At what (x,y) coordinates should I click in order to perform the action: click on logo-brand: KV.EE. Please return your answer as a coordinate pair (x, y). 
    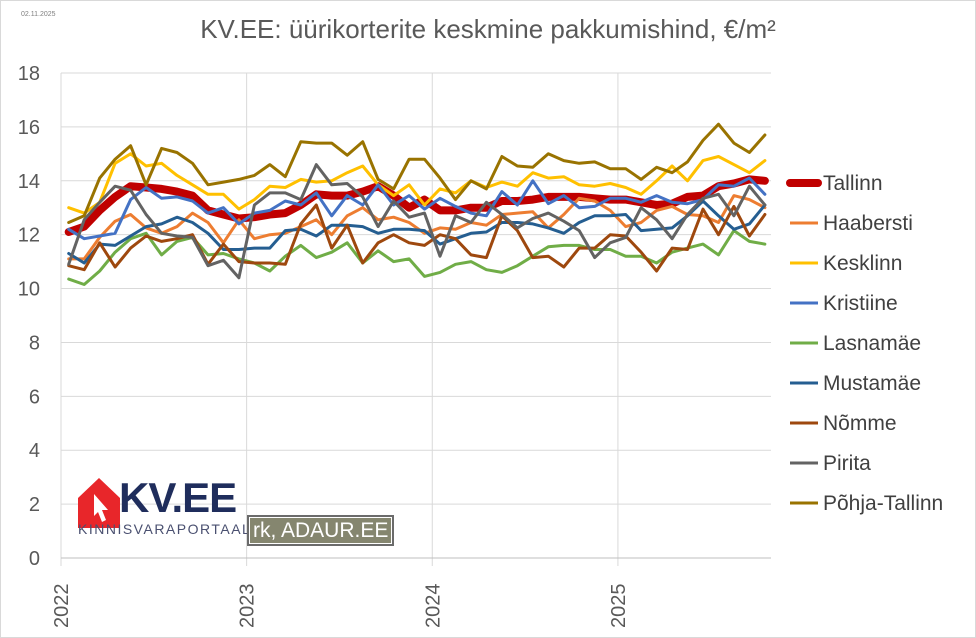
    Looking at the image, I should click on (178, 497).